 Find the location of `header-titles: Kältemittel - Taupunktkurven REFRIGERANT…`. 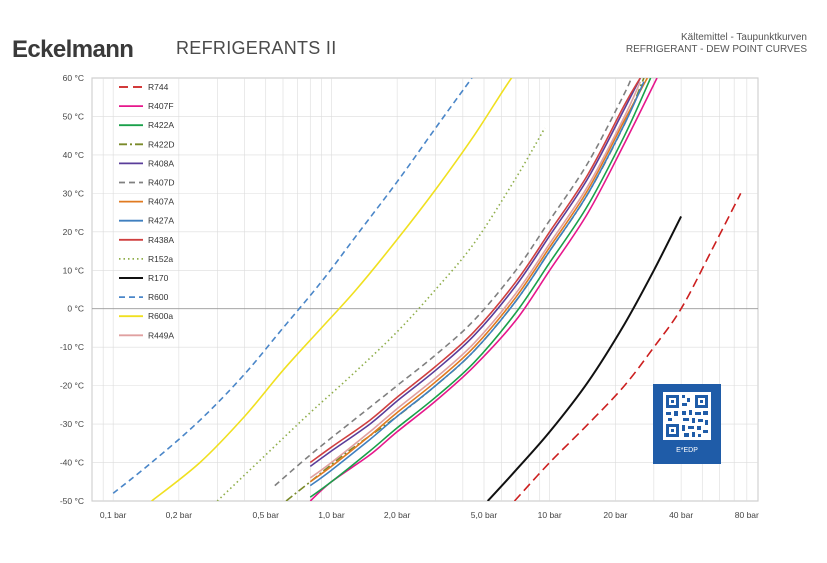

header-titles: Kältemittel - Taupunktkurven REFRIGERANT… is located at coordinates (716, 44).